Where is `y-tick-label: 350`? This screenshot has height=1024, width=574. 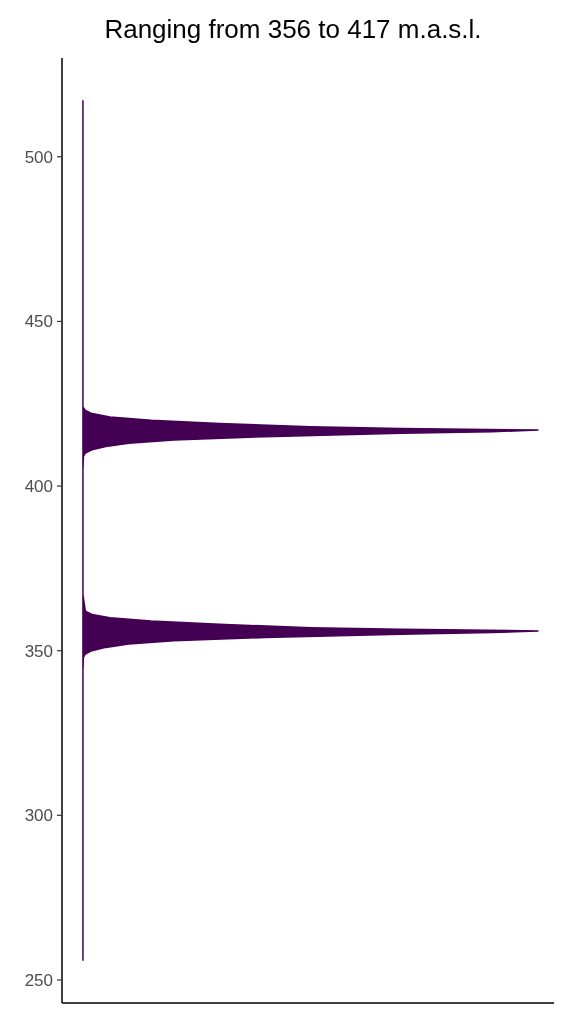
y-tick-label: 350 is located at coordinates (38, 651).